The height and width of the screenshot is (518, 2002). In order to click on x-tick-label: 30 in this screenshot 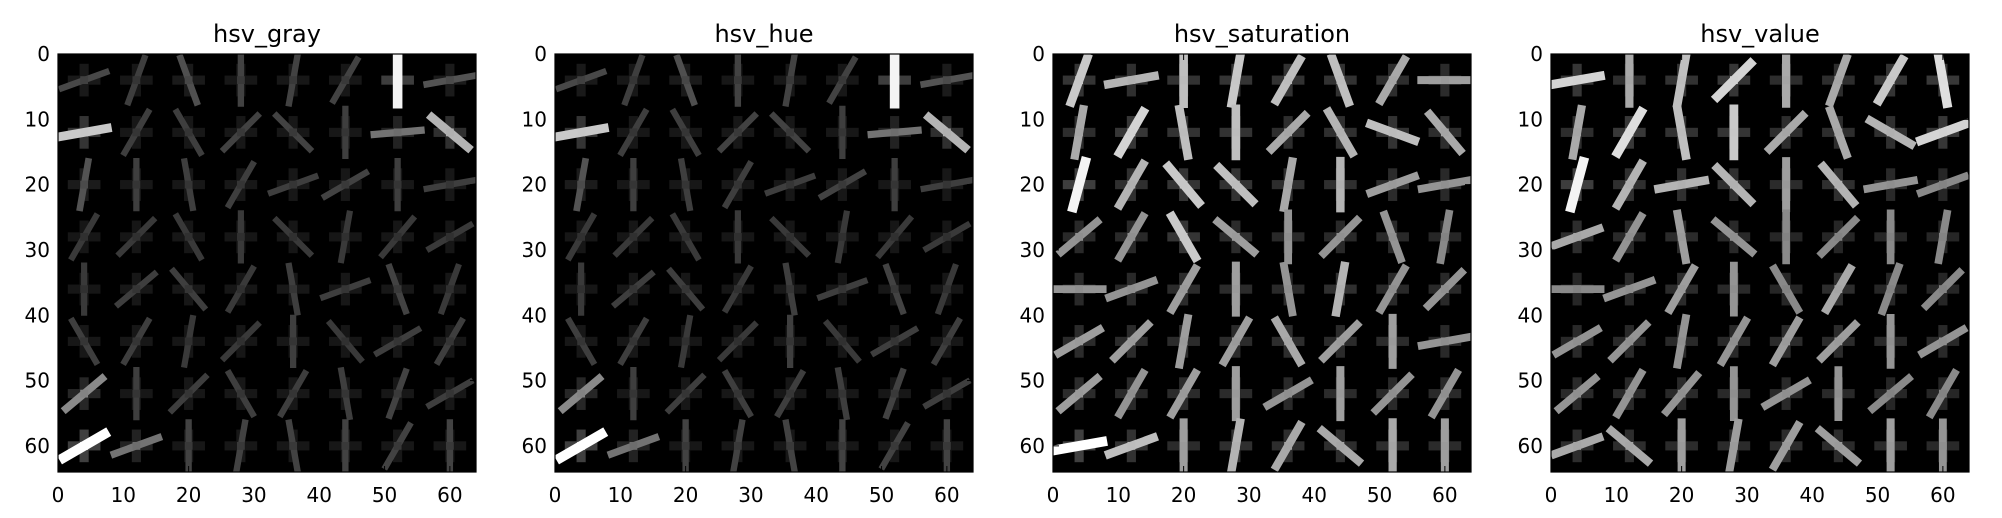, I will do `click(1746, 495)`.